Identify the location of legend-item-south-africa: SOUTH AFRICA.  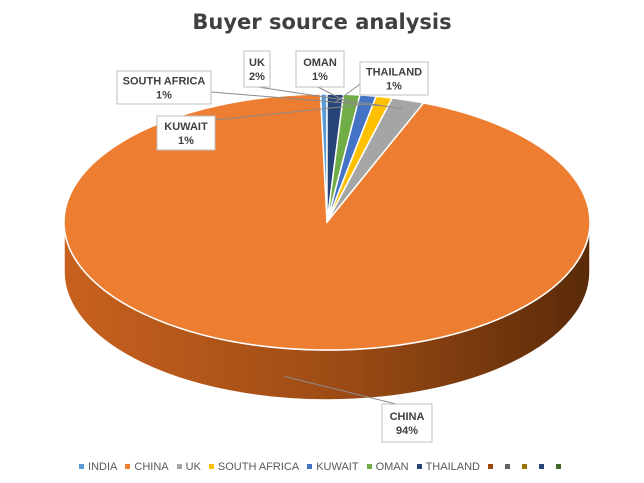
(254, 467).